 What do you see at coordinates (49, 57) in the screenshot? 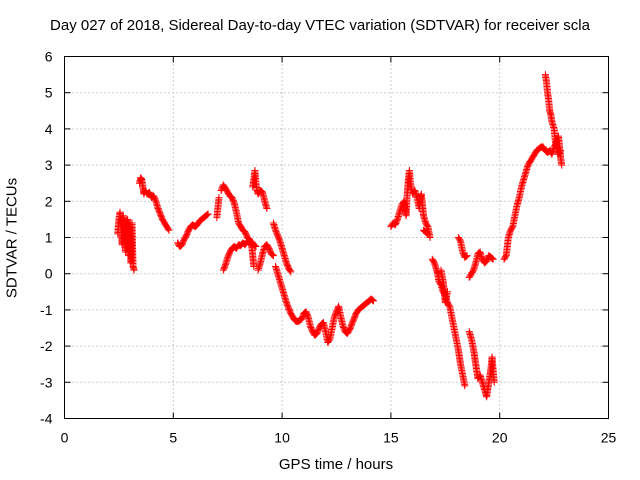
I see `y-tick-label: 6` at bounding box center [49, 57].